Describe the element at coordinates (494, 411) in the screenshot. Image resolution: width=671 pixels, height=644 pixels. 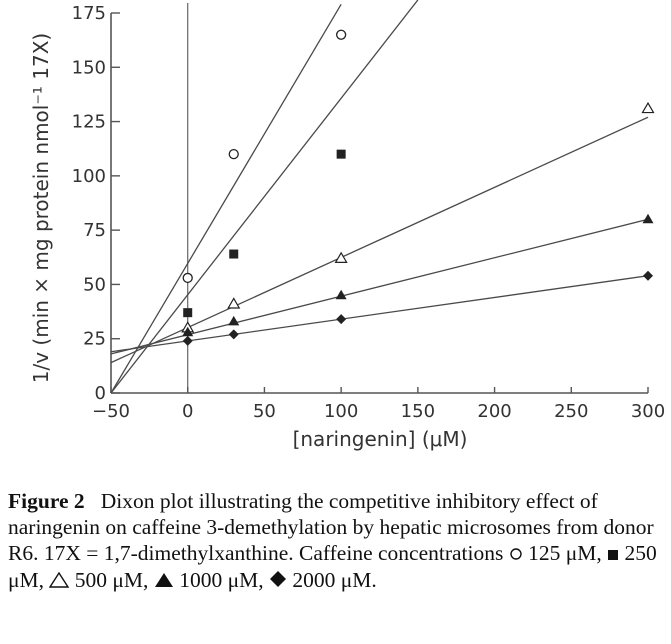
I see `x-tick-label: 200` at that location.